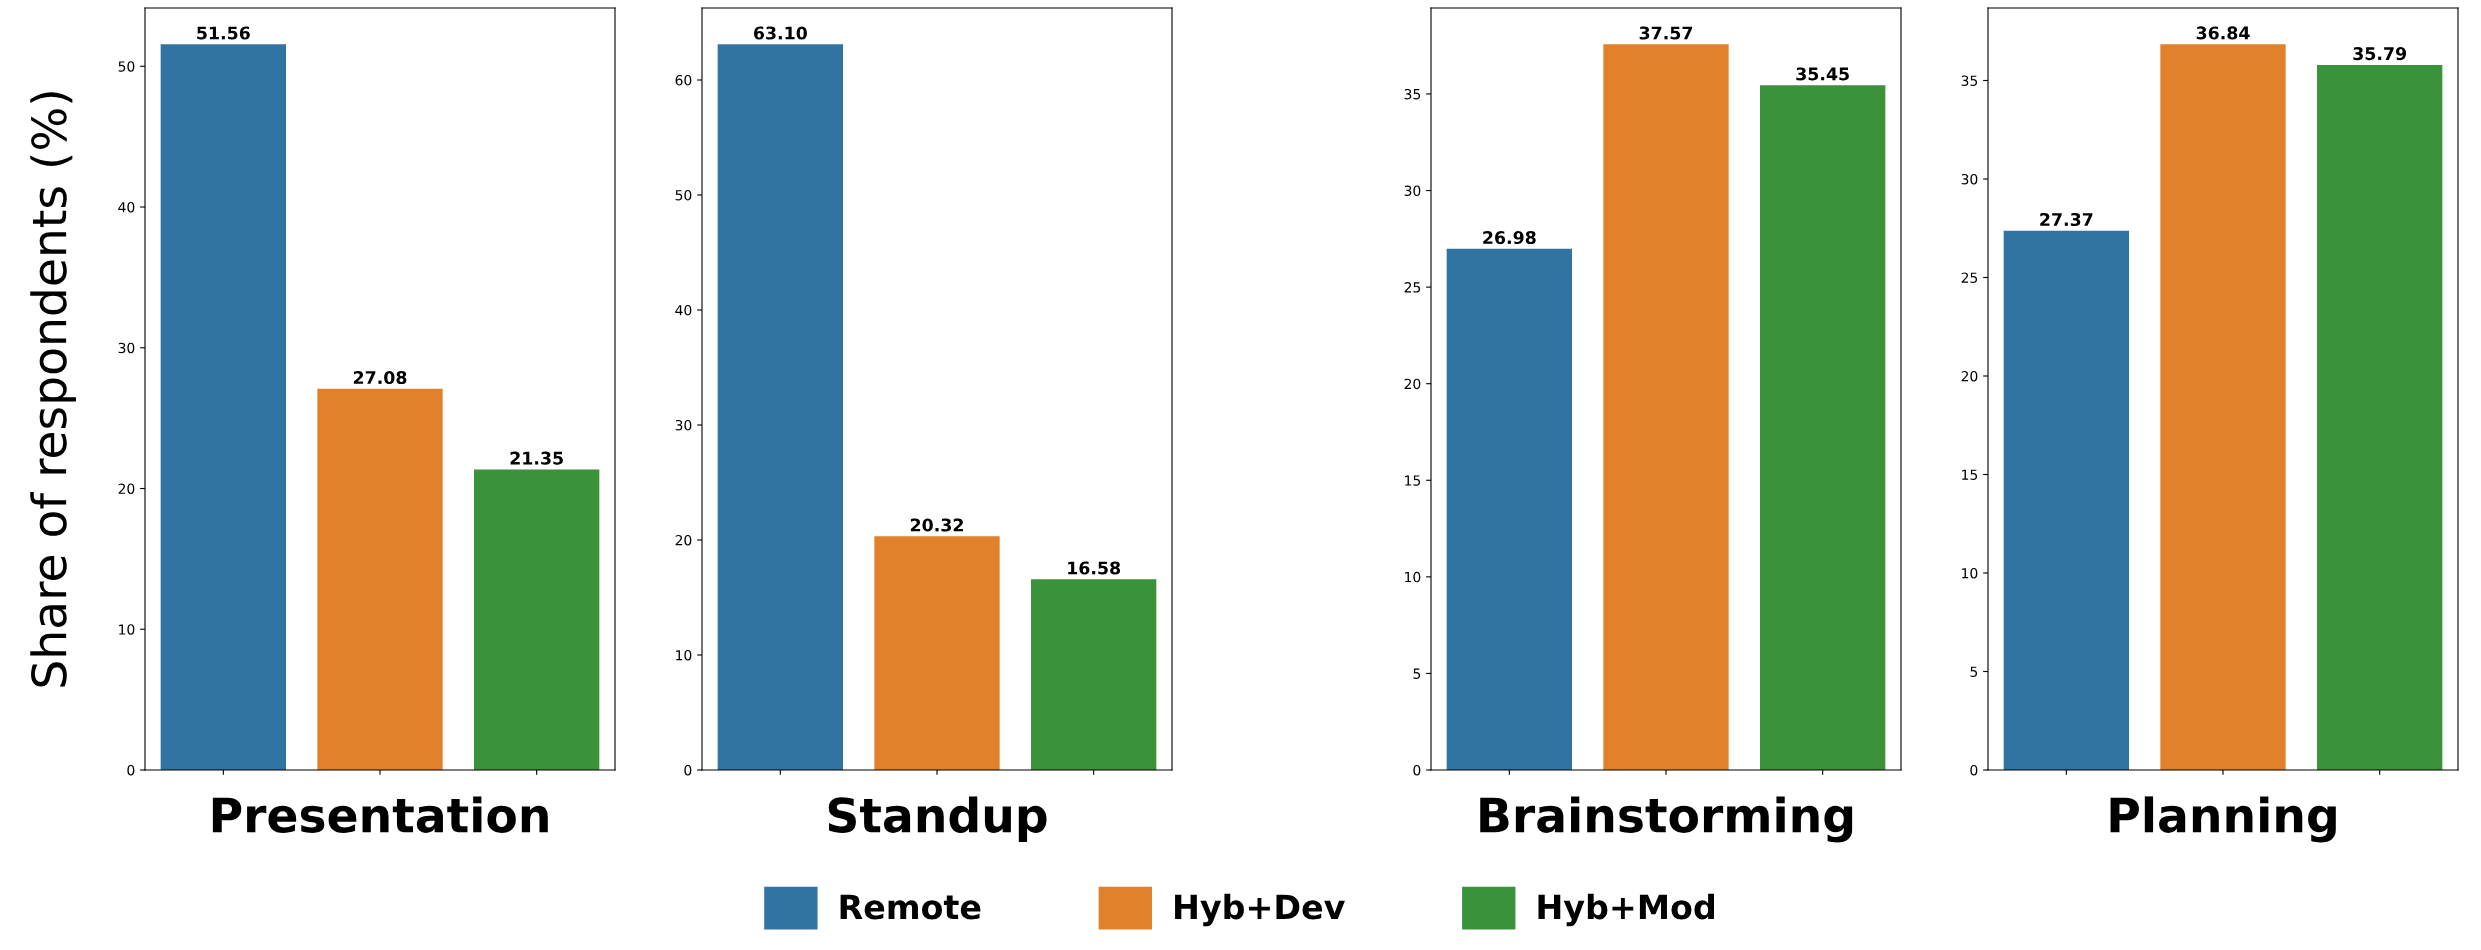 Image resolution: width=2481 pixels, height=950 pixels. What do you see at coordinates (380, 377) in the screenshot?
I see `data-label: 27.08` at bounding box center [380, 377].